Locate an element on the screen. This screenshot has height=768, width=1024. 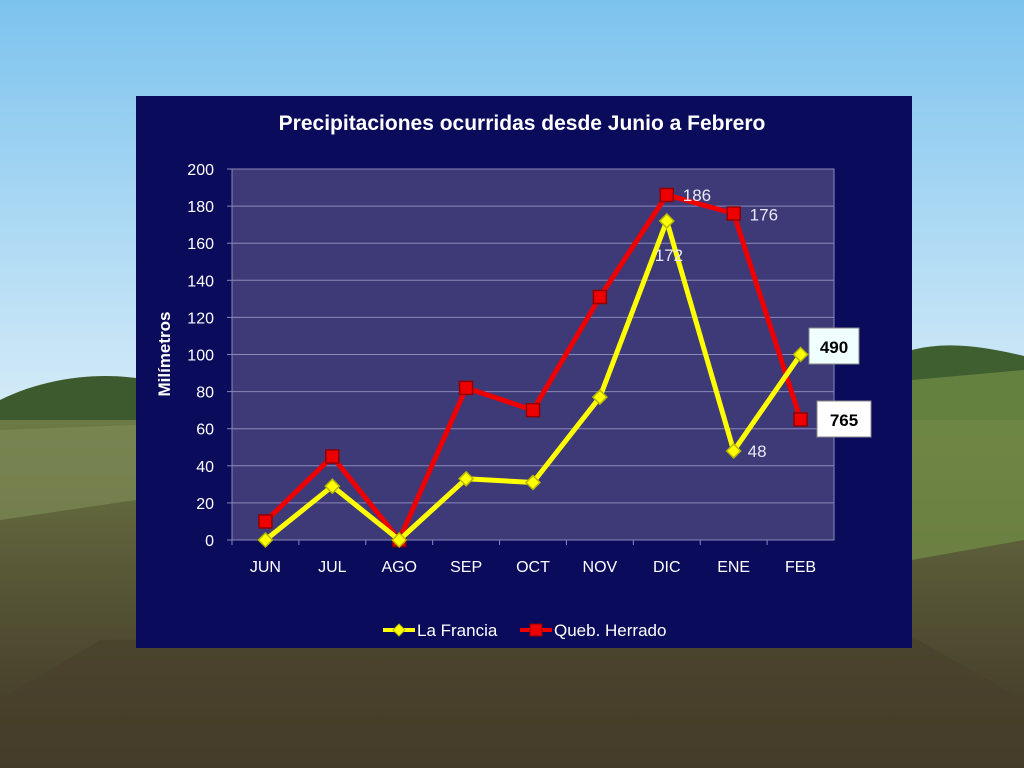
x-tick-label: ENE is located at coordinates (733, 567).